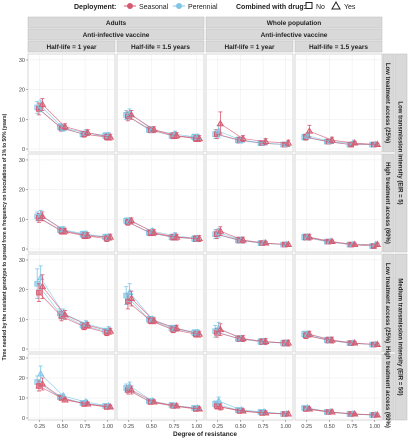  Describe the element at coordinates (294, 35) in the screenshot. I see `header-vaccine-whole: Anti-infective vaccine` at that location.